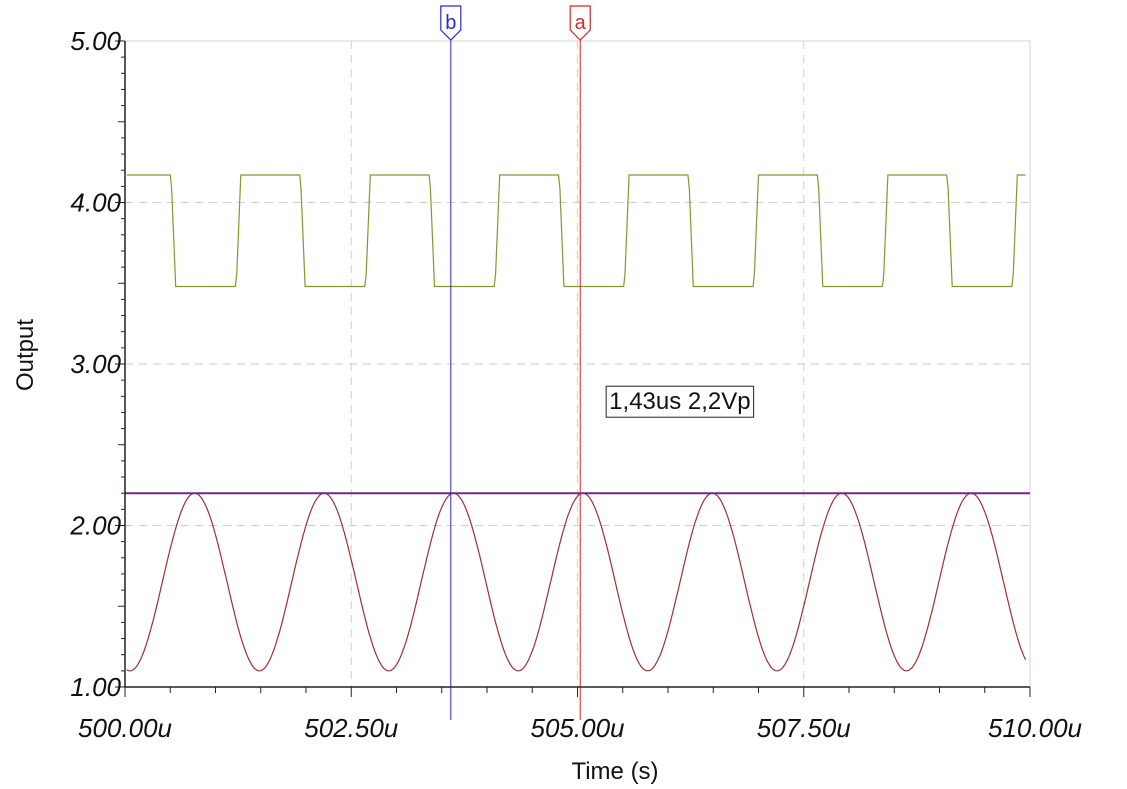 The height and width of the screenshot is (789, 1127). I want to click on x-tick-label: 500.00u, so click(125, 728).